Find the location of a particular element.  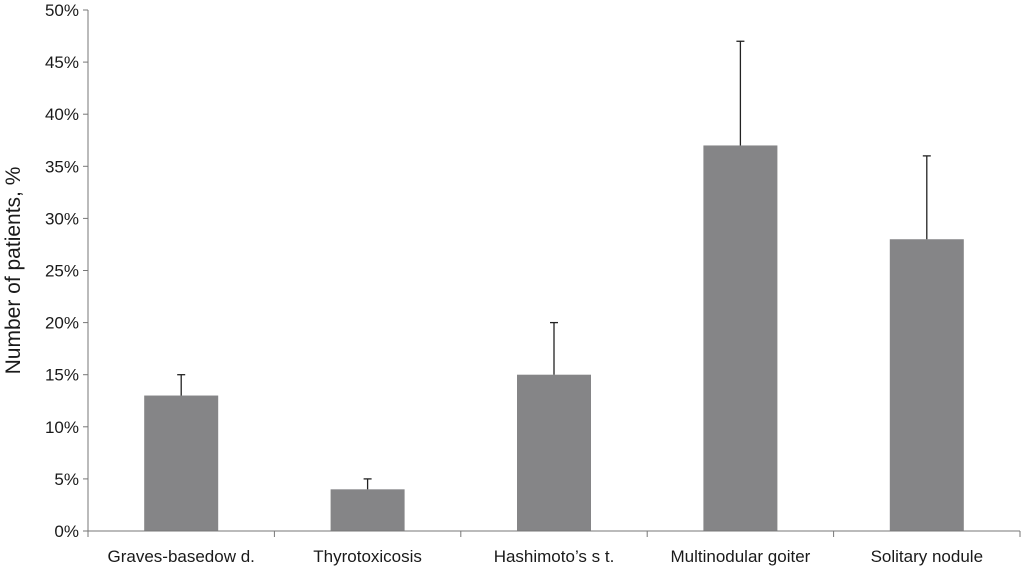

y-tick-label: 40% is located at coordinates (62, 114).